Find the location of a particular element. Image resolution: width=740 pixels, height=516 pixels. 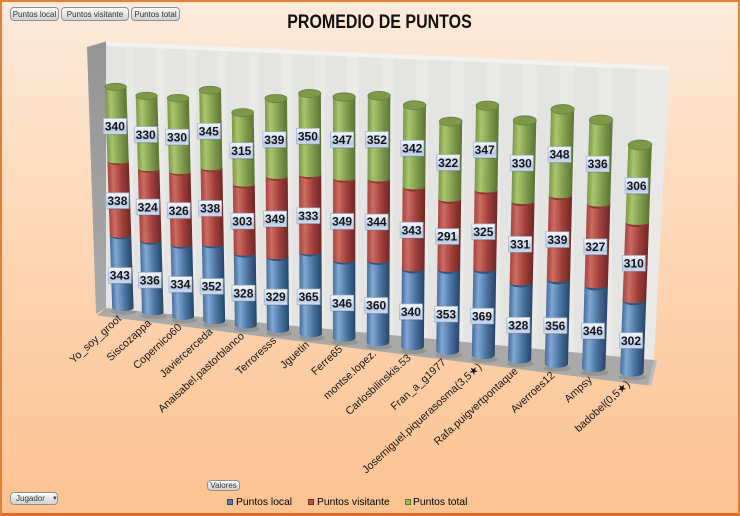

svg-text: 322 is located at coordinates (448, 163).